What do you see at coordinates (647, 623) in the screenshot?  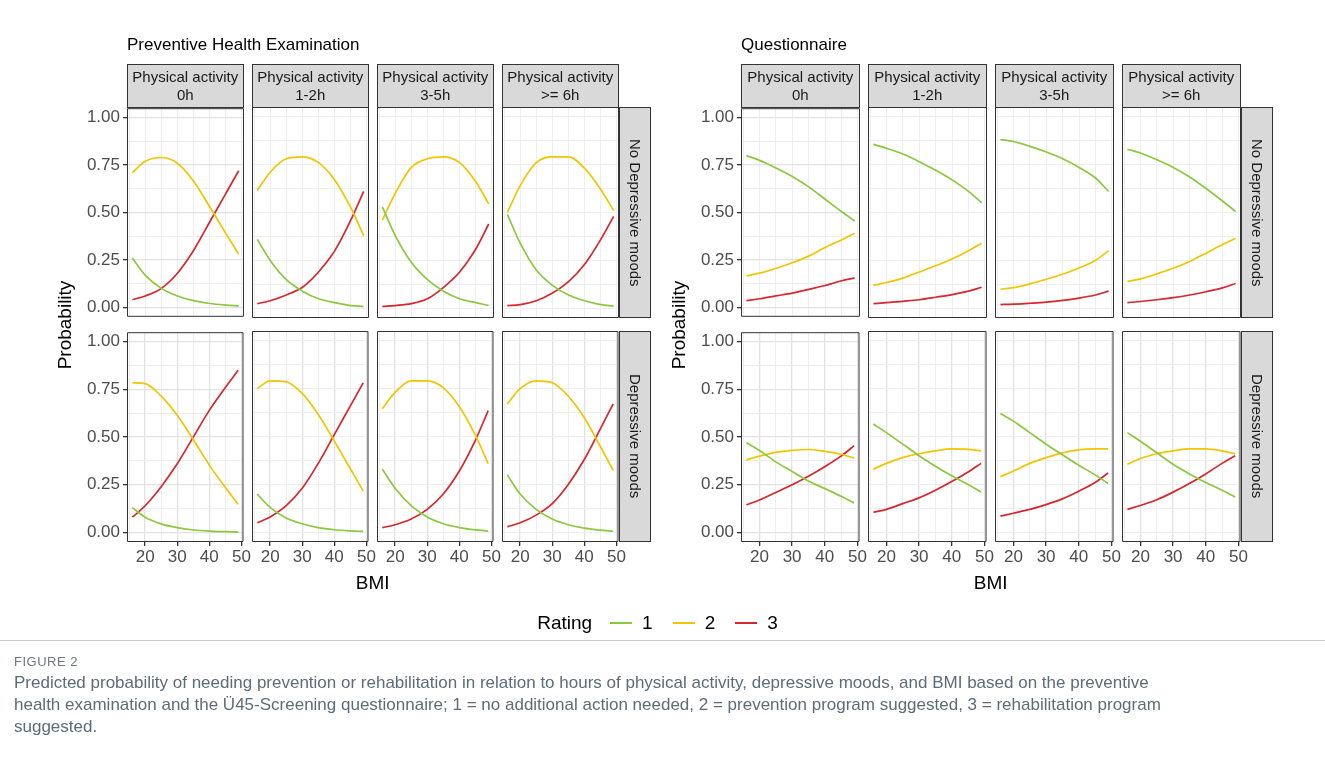 I see `legend-label: 1` at bounding box center [647, 623].